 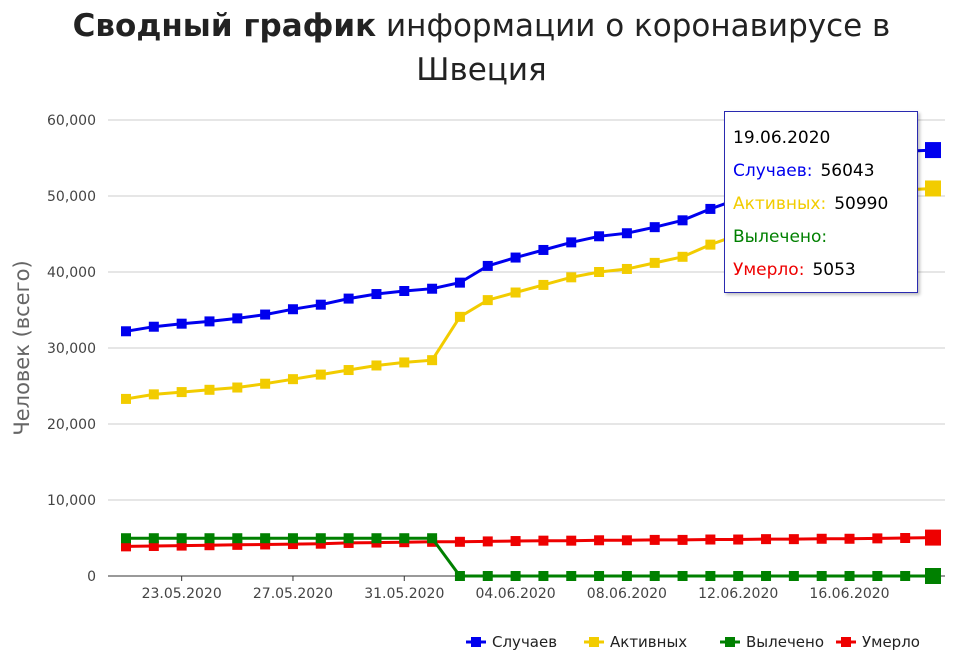 I want to click on legend-item-3: Вылечено, so click(x=772, y=642).